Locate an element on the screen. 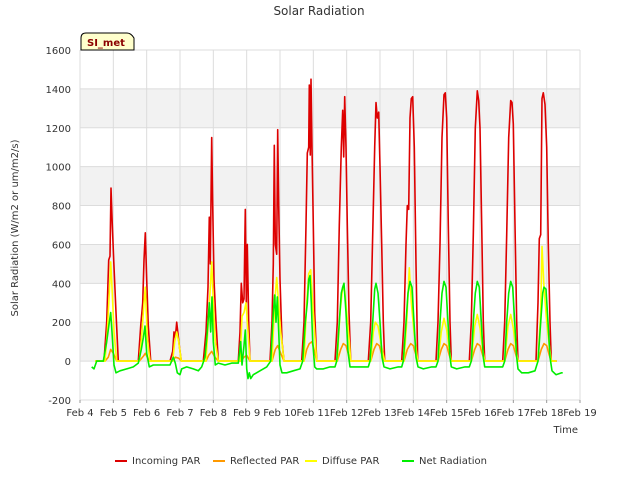 This screenshot has height=480, width=640. x-tick-label: Feb 15 is located at coordinates (447, 413).